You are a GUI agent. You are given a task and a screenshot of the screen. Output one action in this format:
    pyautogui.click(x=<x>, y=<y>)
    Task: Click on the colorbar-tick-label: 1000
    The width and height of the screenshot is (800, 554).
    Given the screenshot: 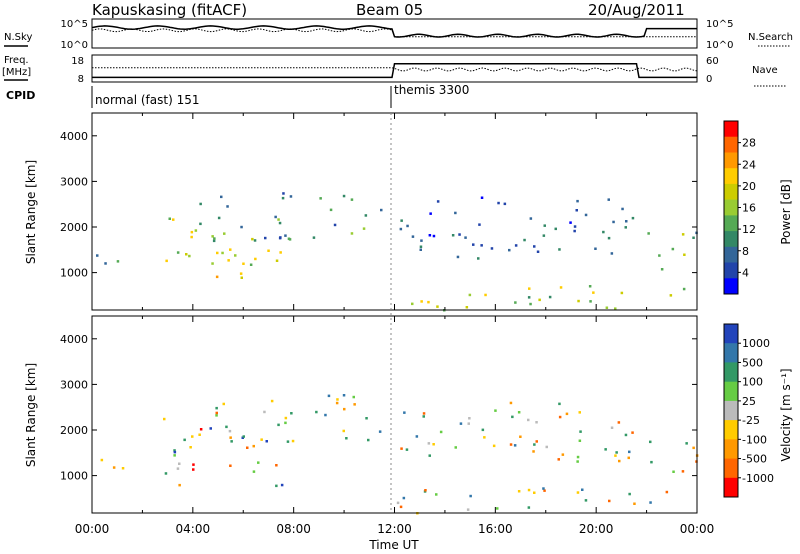 What is the action you would take?
    pyautogui.click(x=756, y=343)
    